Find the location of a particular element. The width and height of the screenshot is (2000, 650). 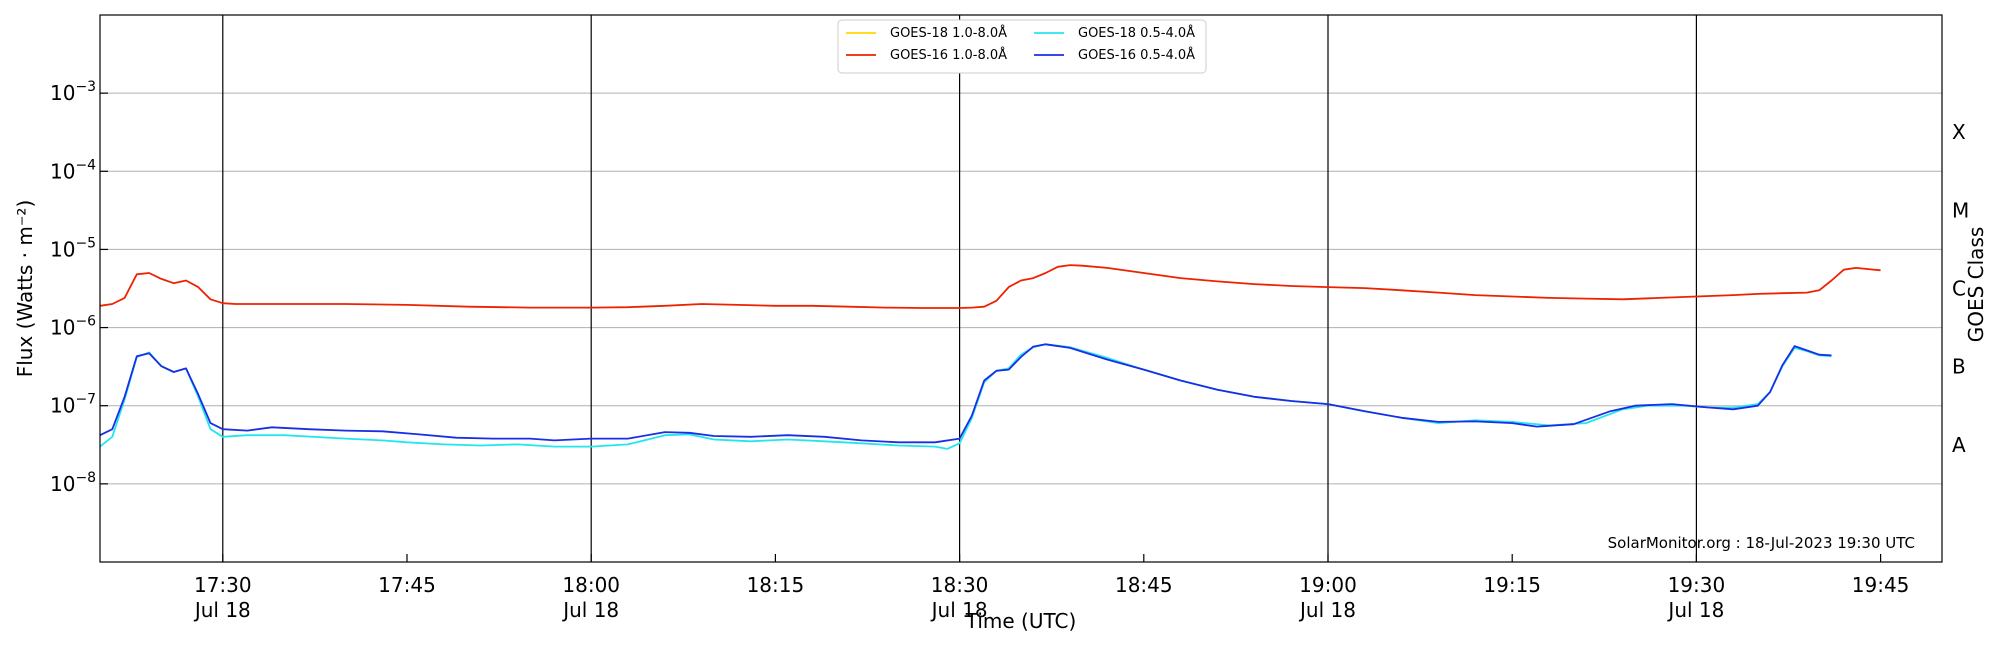

x-tick-label: 17:45 is located at coordinates (407, 585).